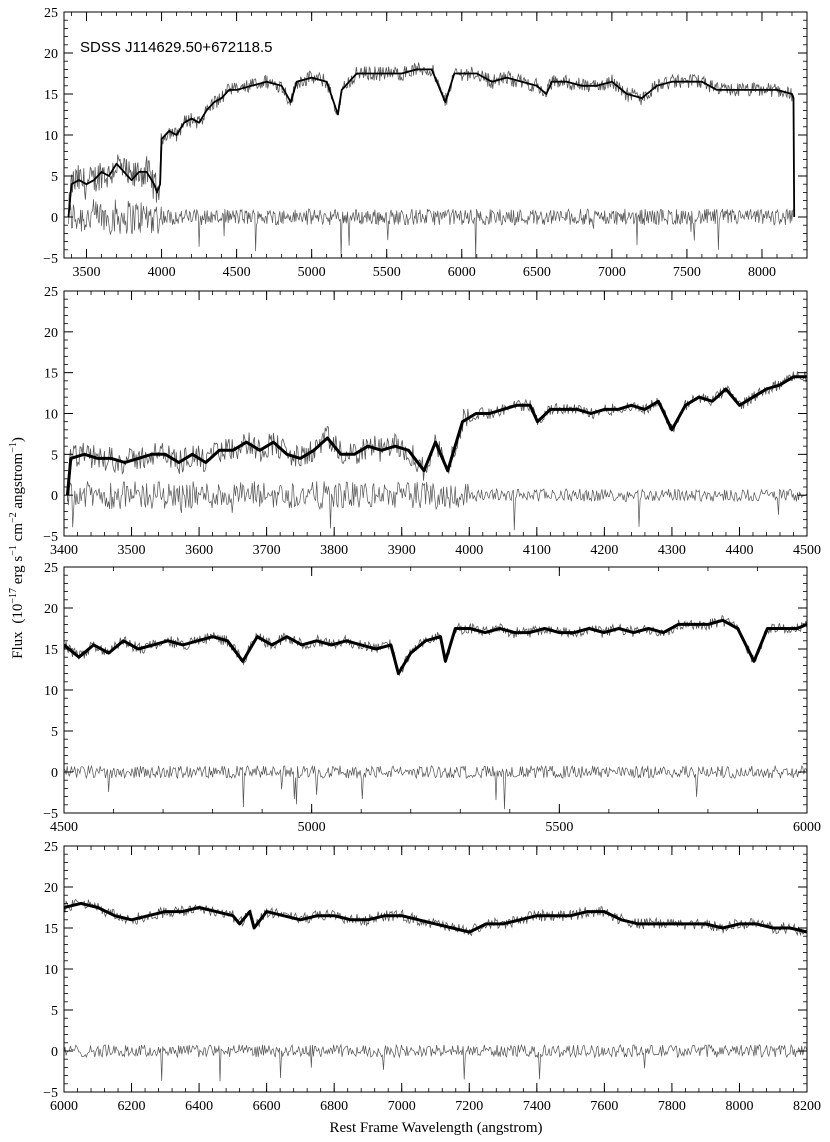 The image size is (830, 1142). What do you see at coordinates (13, 447) in the screenshot?
I see `ylabel-exp4: −1` at bounding box center [13, 447].